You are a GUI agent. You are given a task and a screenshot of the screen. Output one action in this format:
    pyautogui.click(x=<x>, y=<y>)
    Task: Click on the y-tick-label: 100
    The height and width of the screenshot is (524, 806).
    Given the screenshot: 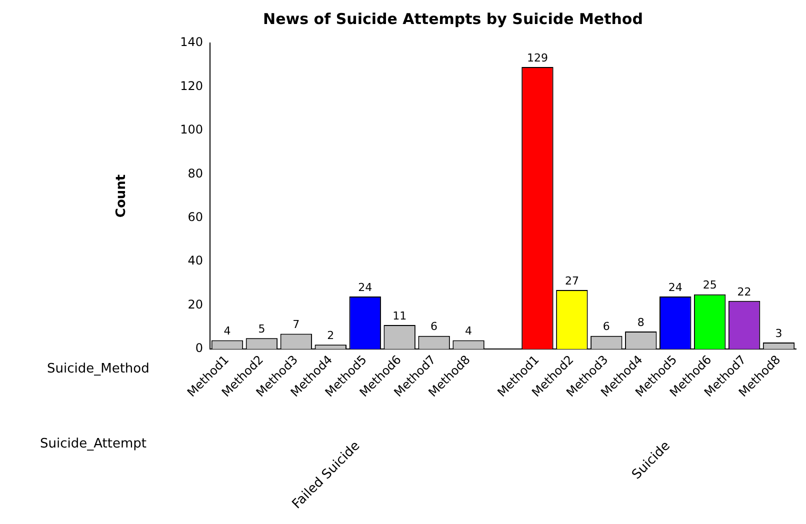 What is the action you would take?
    pyautogui.click(x=191, y=129)
    